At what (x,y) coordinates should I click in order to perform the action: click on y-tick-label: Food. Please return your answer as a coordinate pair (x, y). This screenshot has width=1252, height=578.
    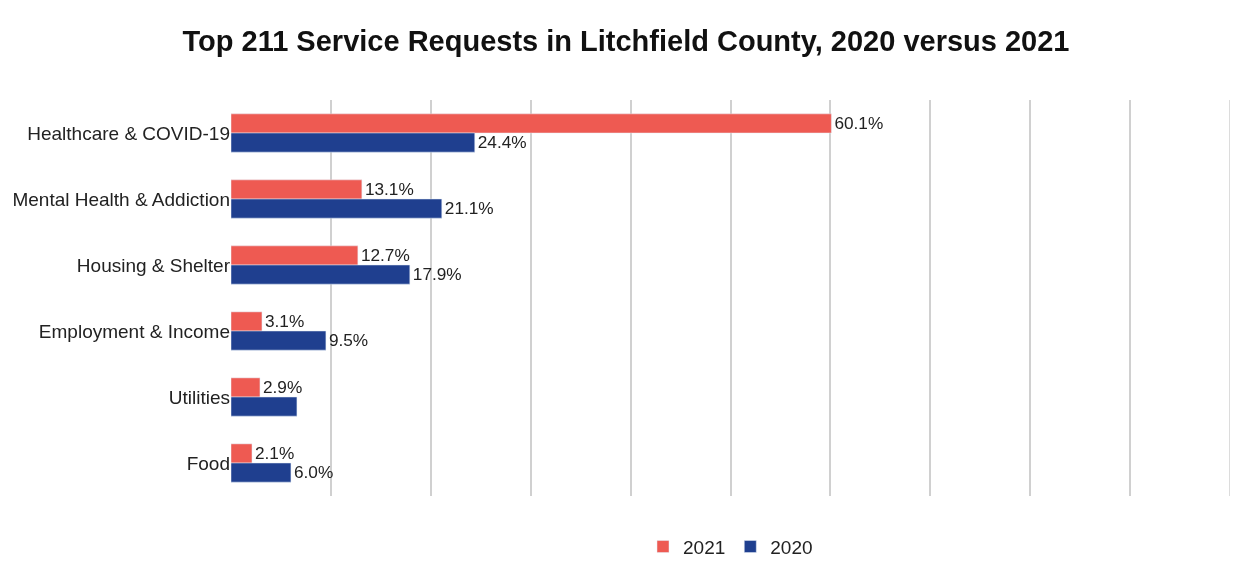
    Looking at the image, I should click on (208, 463).